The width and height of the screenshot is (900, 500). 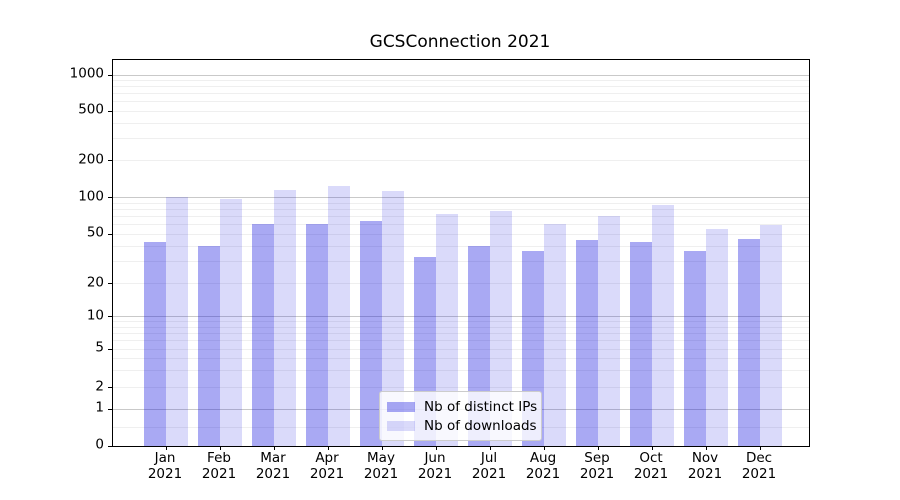 I want to click on bar-nb-of-downloads-jul, so click(x=501, y=328).